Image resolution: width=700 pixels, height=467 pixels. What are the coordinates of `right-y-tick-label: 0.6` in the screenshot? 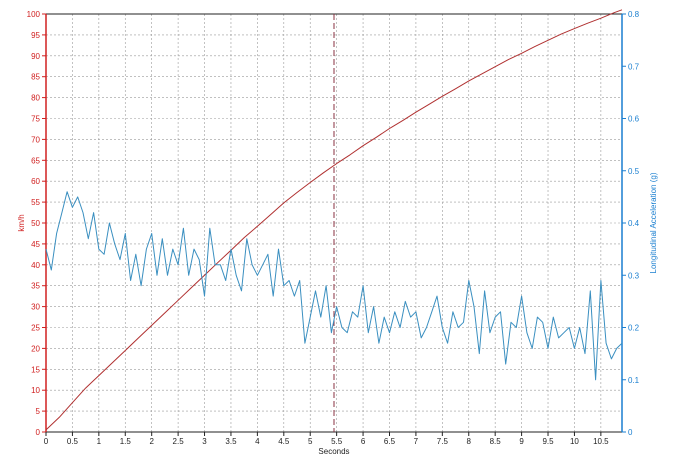 It's located at (634, 119).